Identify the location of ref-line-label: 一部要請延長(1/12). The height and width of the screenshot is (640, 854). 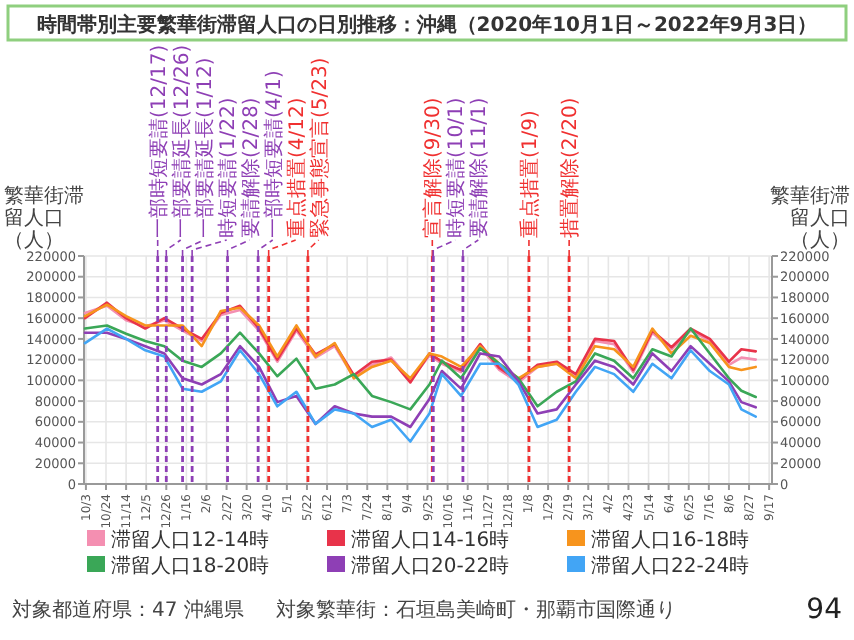
(204, 147).